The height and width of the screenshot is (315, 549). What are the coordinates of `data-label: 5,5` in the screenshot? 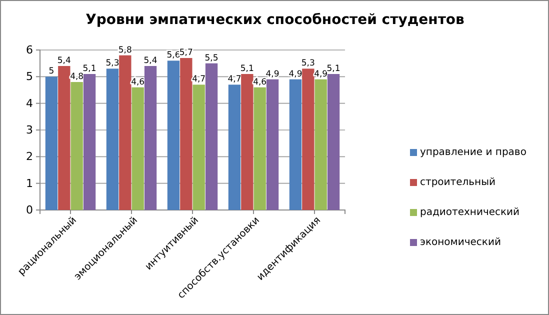 It's located at (211, 58).